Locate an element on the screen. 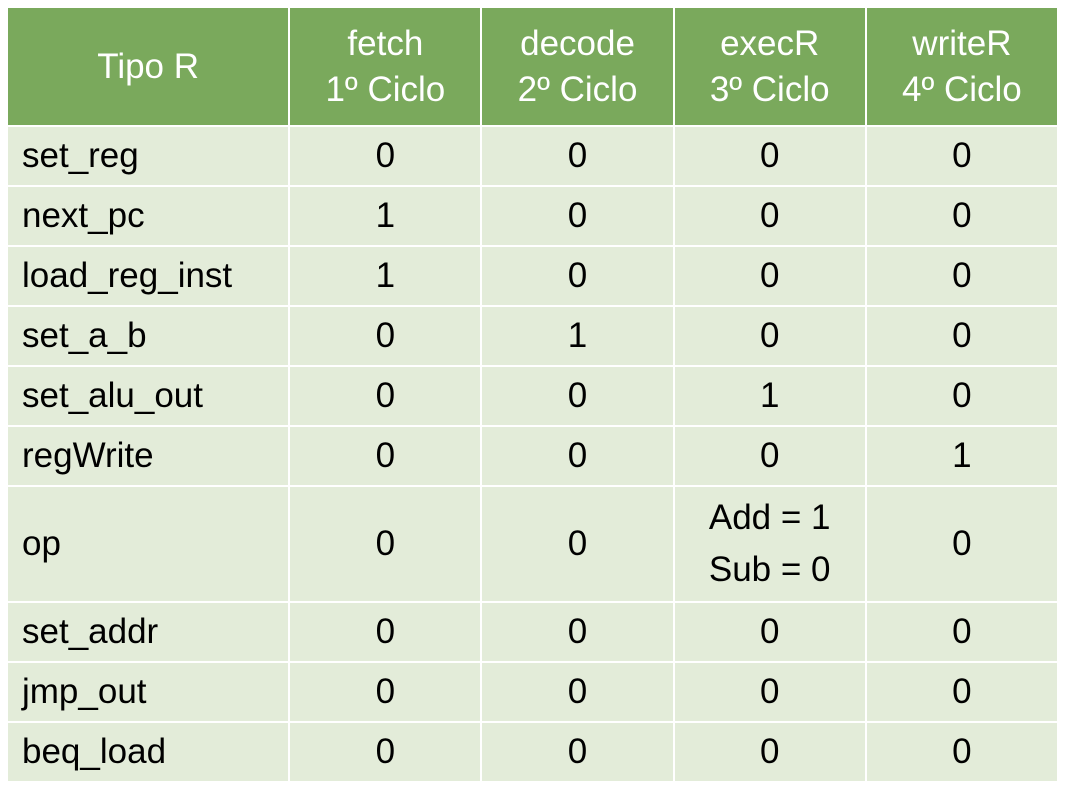 The height and width of the screenshot is (812, 1066). corner-header: Tipo R is located at coordinates (148, 66).